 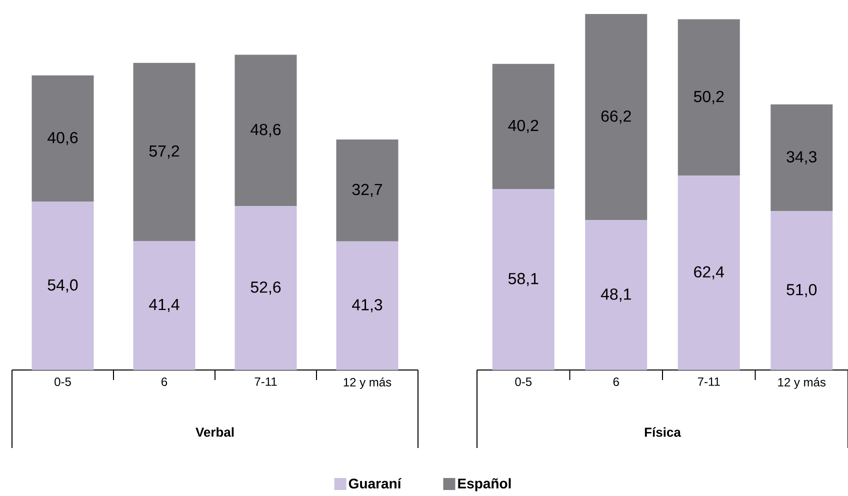 I want to click on data-label: 40,6, so click(x=63, y=139).